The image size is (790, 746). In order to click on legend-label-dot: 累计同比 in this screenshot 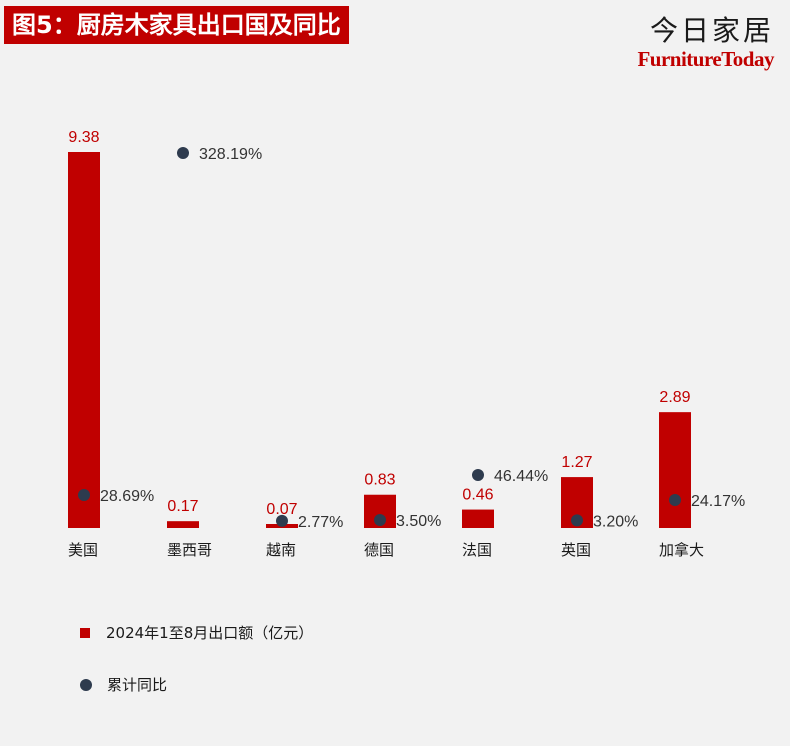, I will do `click(137, 685)`.